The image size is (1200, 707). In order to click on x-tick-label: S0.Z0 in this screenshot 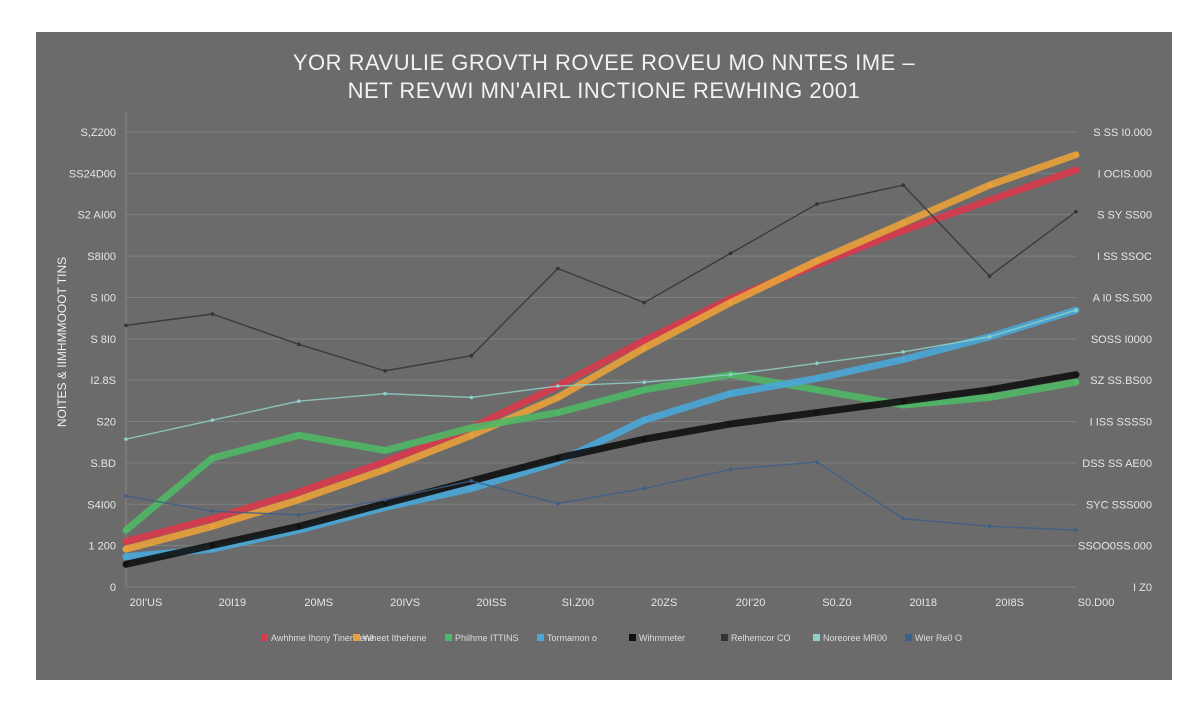, I will do `click(836, 603)`.